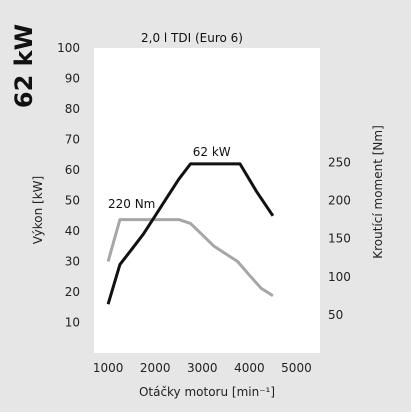 Image resolution: width=417 pixels, height=418 pixels. Describe the element at coordinates (72, 201) in the screenshot. I see `y-left-tick-label: 50` at that location.